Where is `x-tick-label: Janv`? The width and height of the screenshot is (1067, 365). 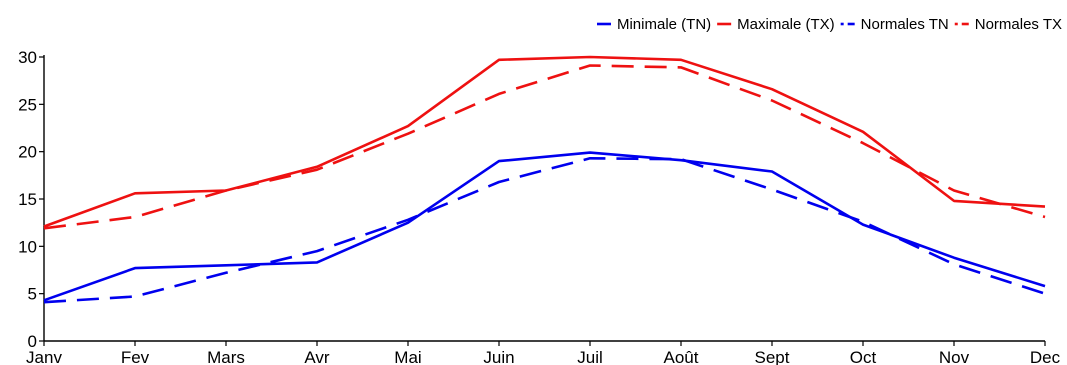 x-tick-label: Janv is located at coordinates (44, 356).